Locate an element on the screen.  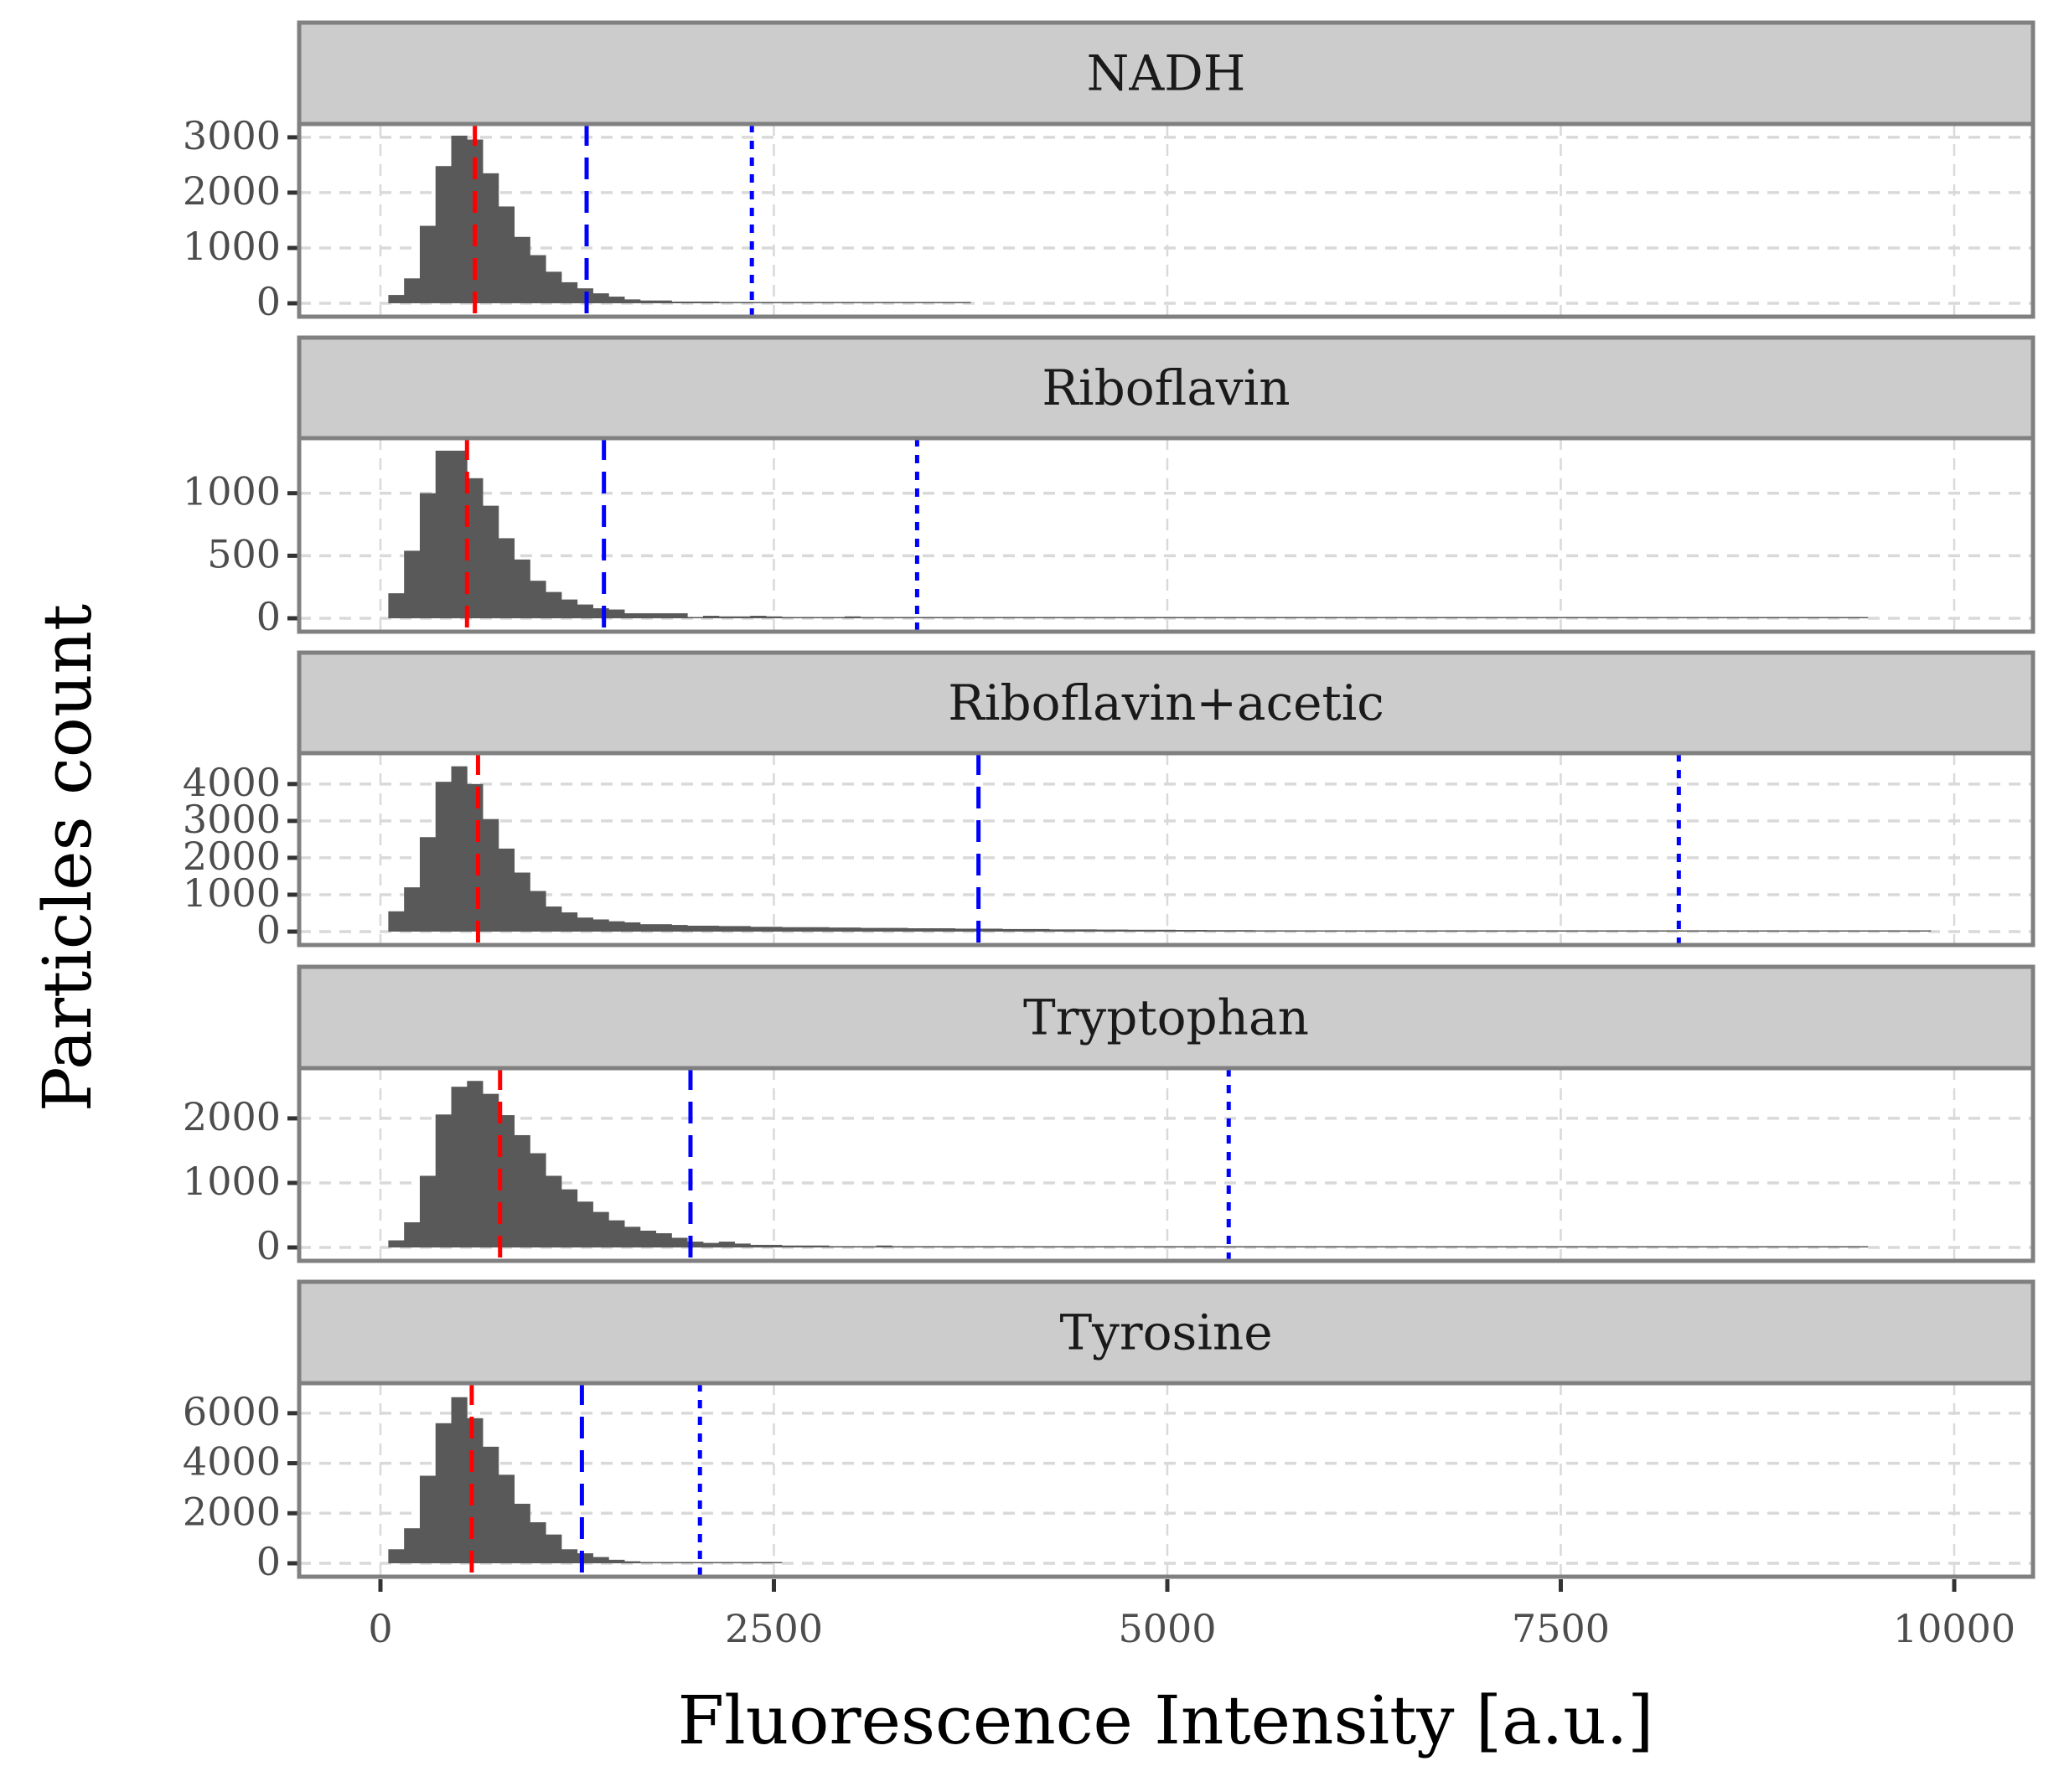
panel-background is located at coordinates (1166, 1480).